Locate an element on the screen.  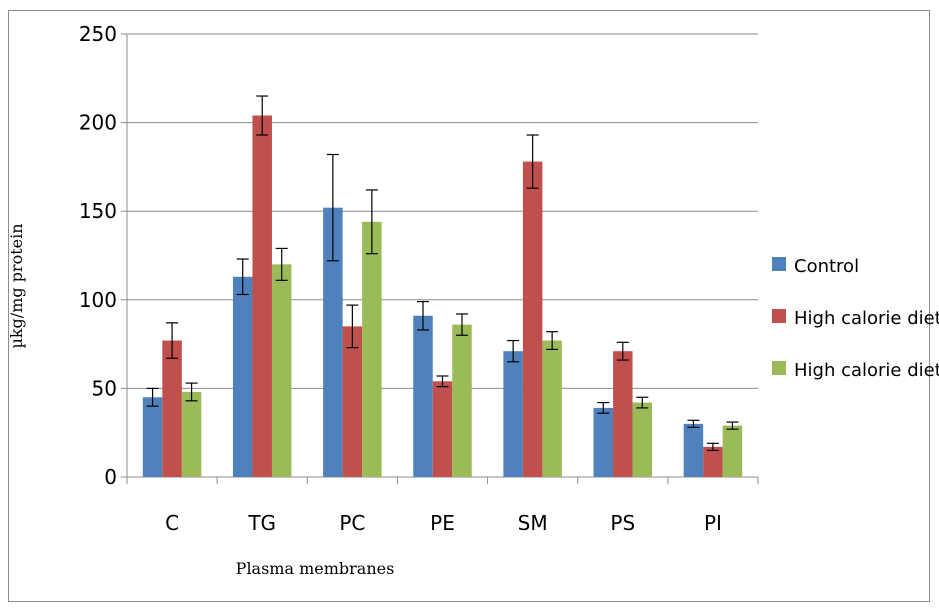
x-tick-label: PE is located at coordinates (442, 523).